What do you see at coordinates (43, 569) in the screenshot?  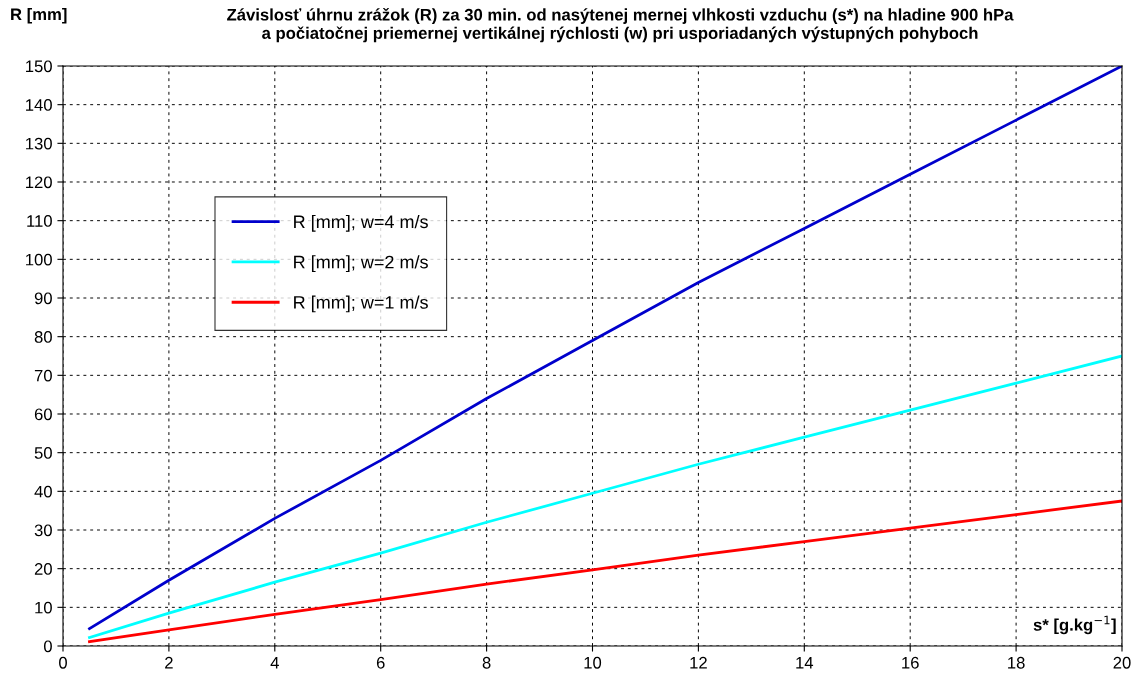 I see `y-tick-label: 20` at bounding box center [43, 569].